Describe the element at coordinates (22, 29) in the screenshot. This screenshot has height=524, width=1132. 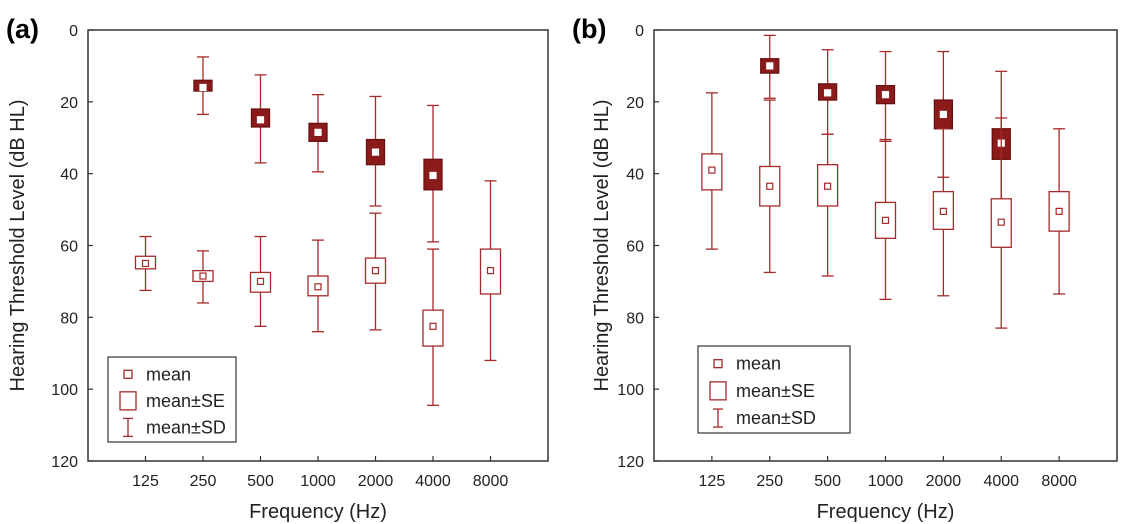
I see `panel-label-a: (a)` at that location.